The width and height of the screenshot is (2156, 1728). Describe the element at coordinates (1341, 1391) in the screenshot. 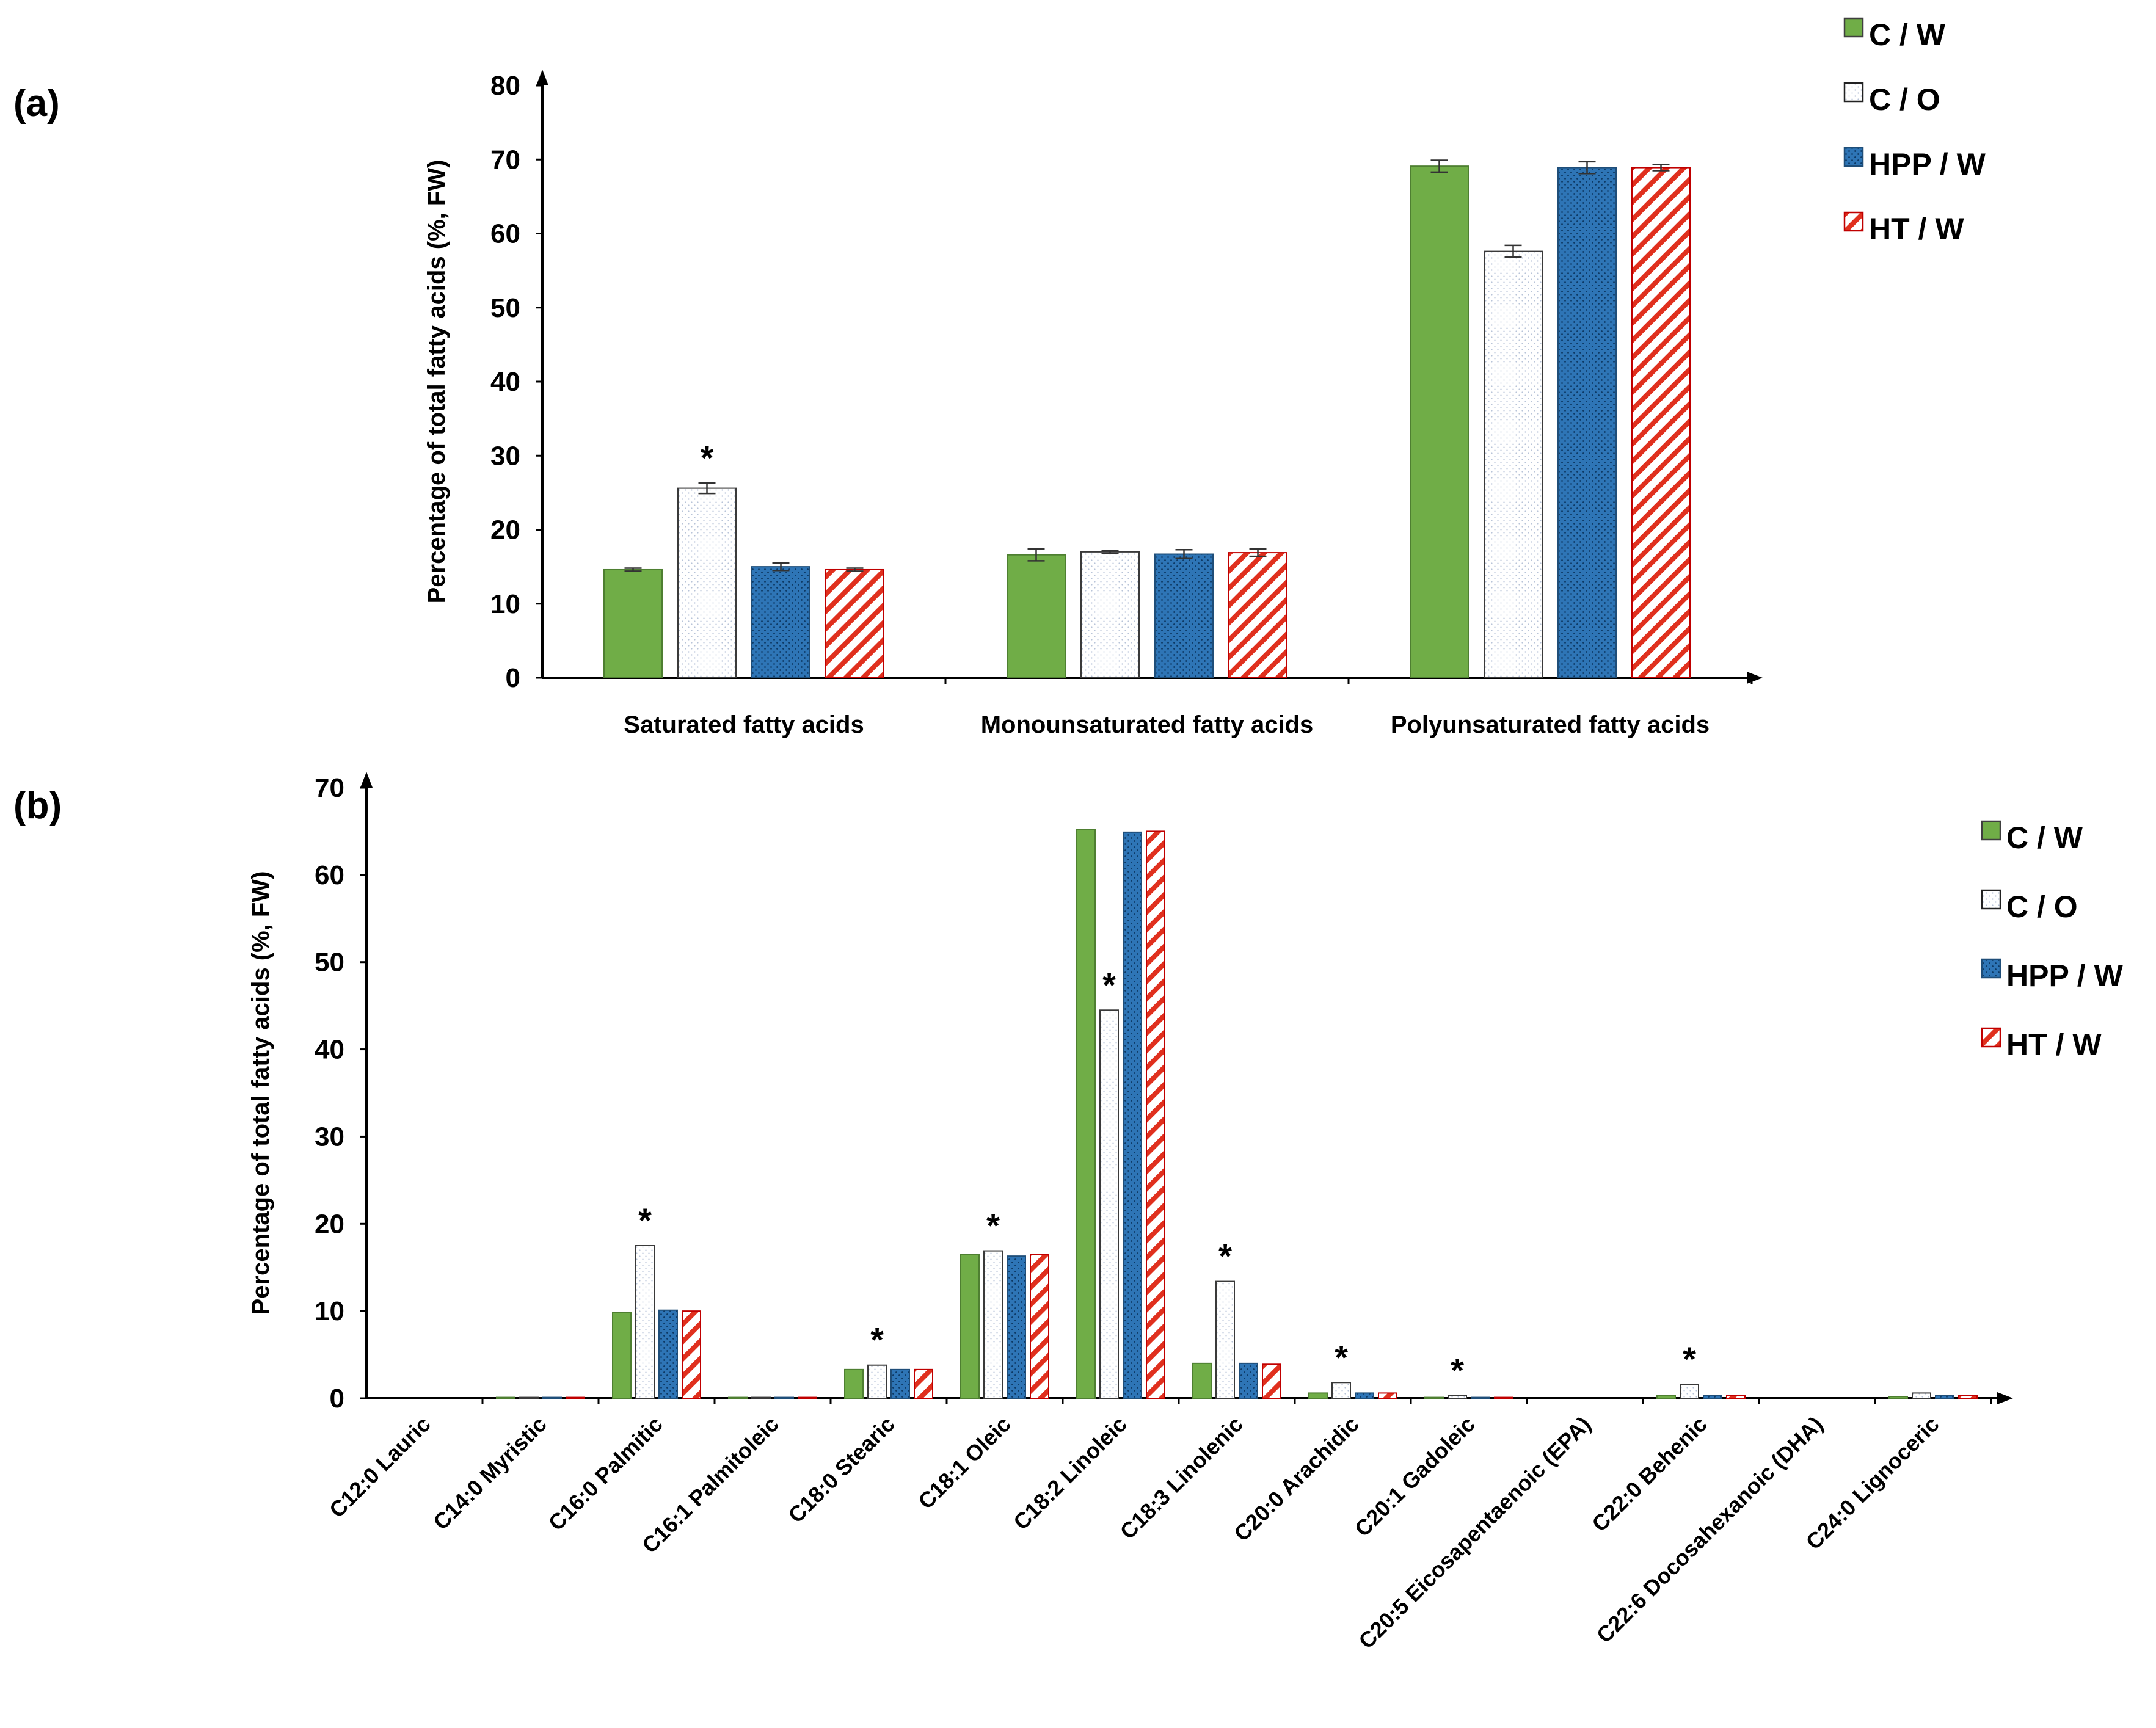

I see `panel-b-bar-c-o-c20-0-arachidic` at that location.